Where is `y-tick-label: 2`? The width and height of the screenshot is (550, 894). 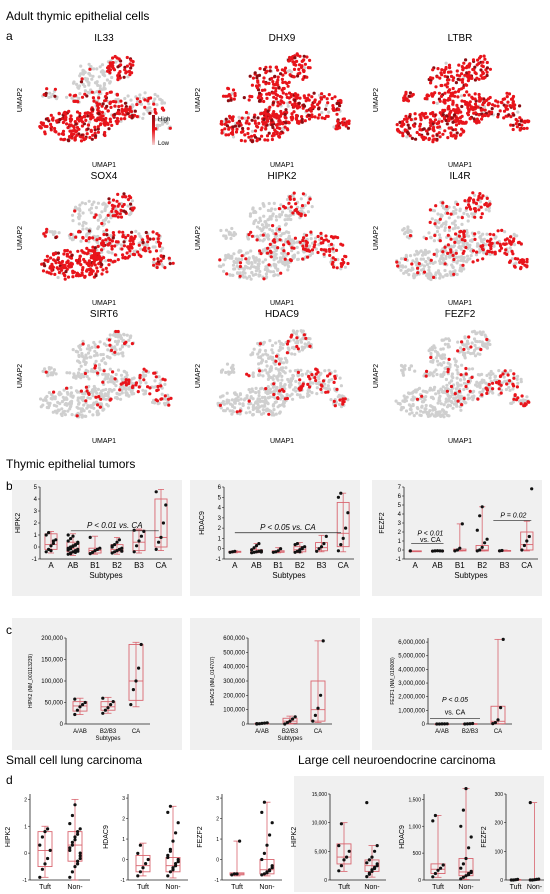 y-tick-label: 2 is located at coordinates (25, 800).